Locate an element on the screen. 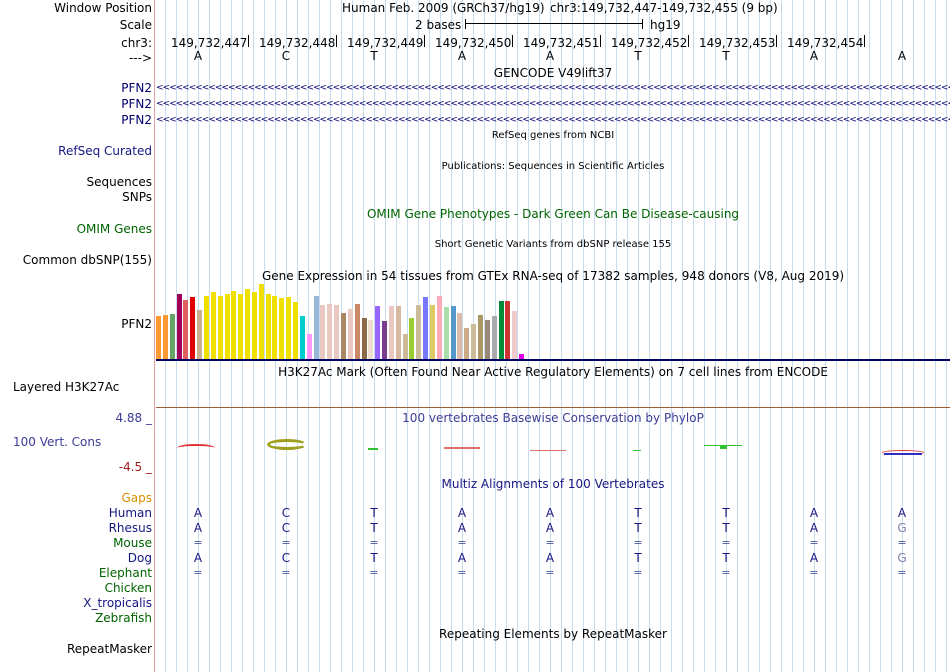  multiz-species-label: Chicken is located at coordinates (128, 588).